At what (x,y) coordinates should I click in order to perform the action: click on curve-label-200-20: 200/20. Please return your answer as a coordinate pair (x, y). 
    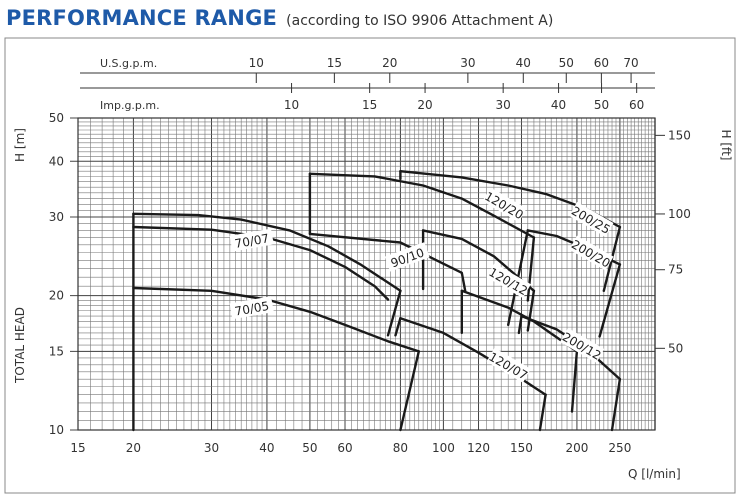
    Looking at the image, I should click on (591, 253).